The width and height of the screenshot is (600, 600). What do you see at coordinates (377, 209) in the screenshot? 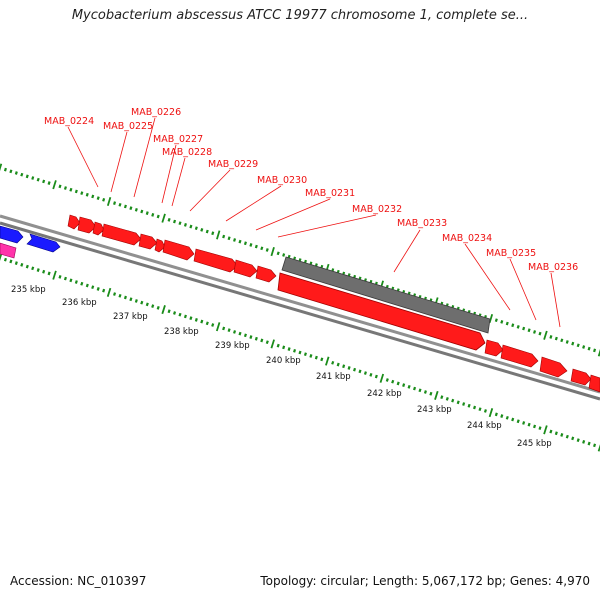
I see `gene-label-mab-0232: MAB_0232` at bounding box center [377, 209].